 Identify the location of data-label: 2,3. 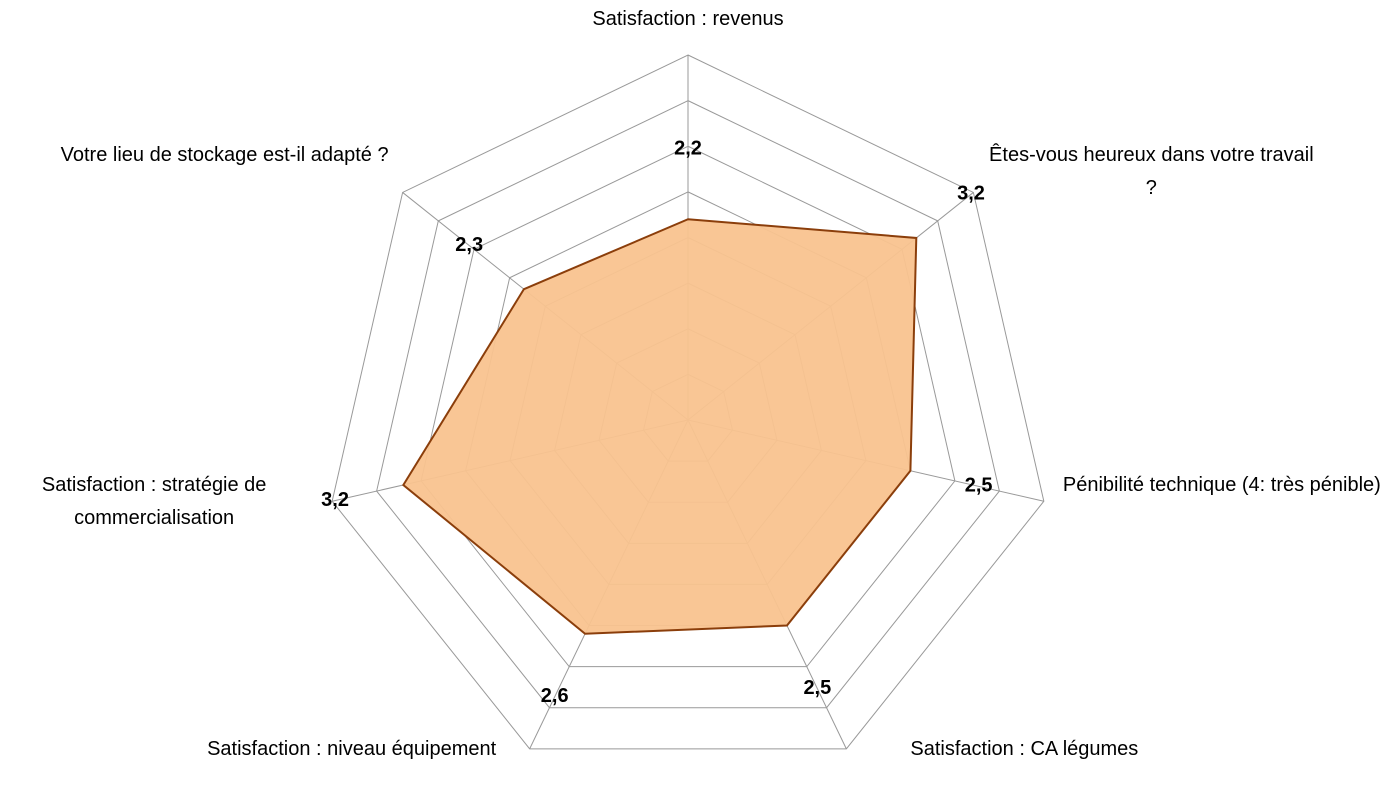
(469, 245).